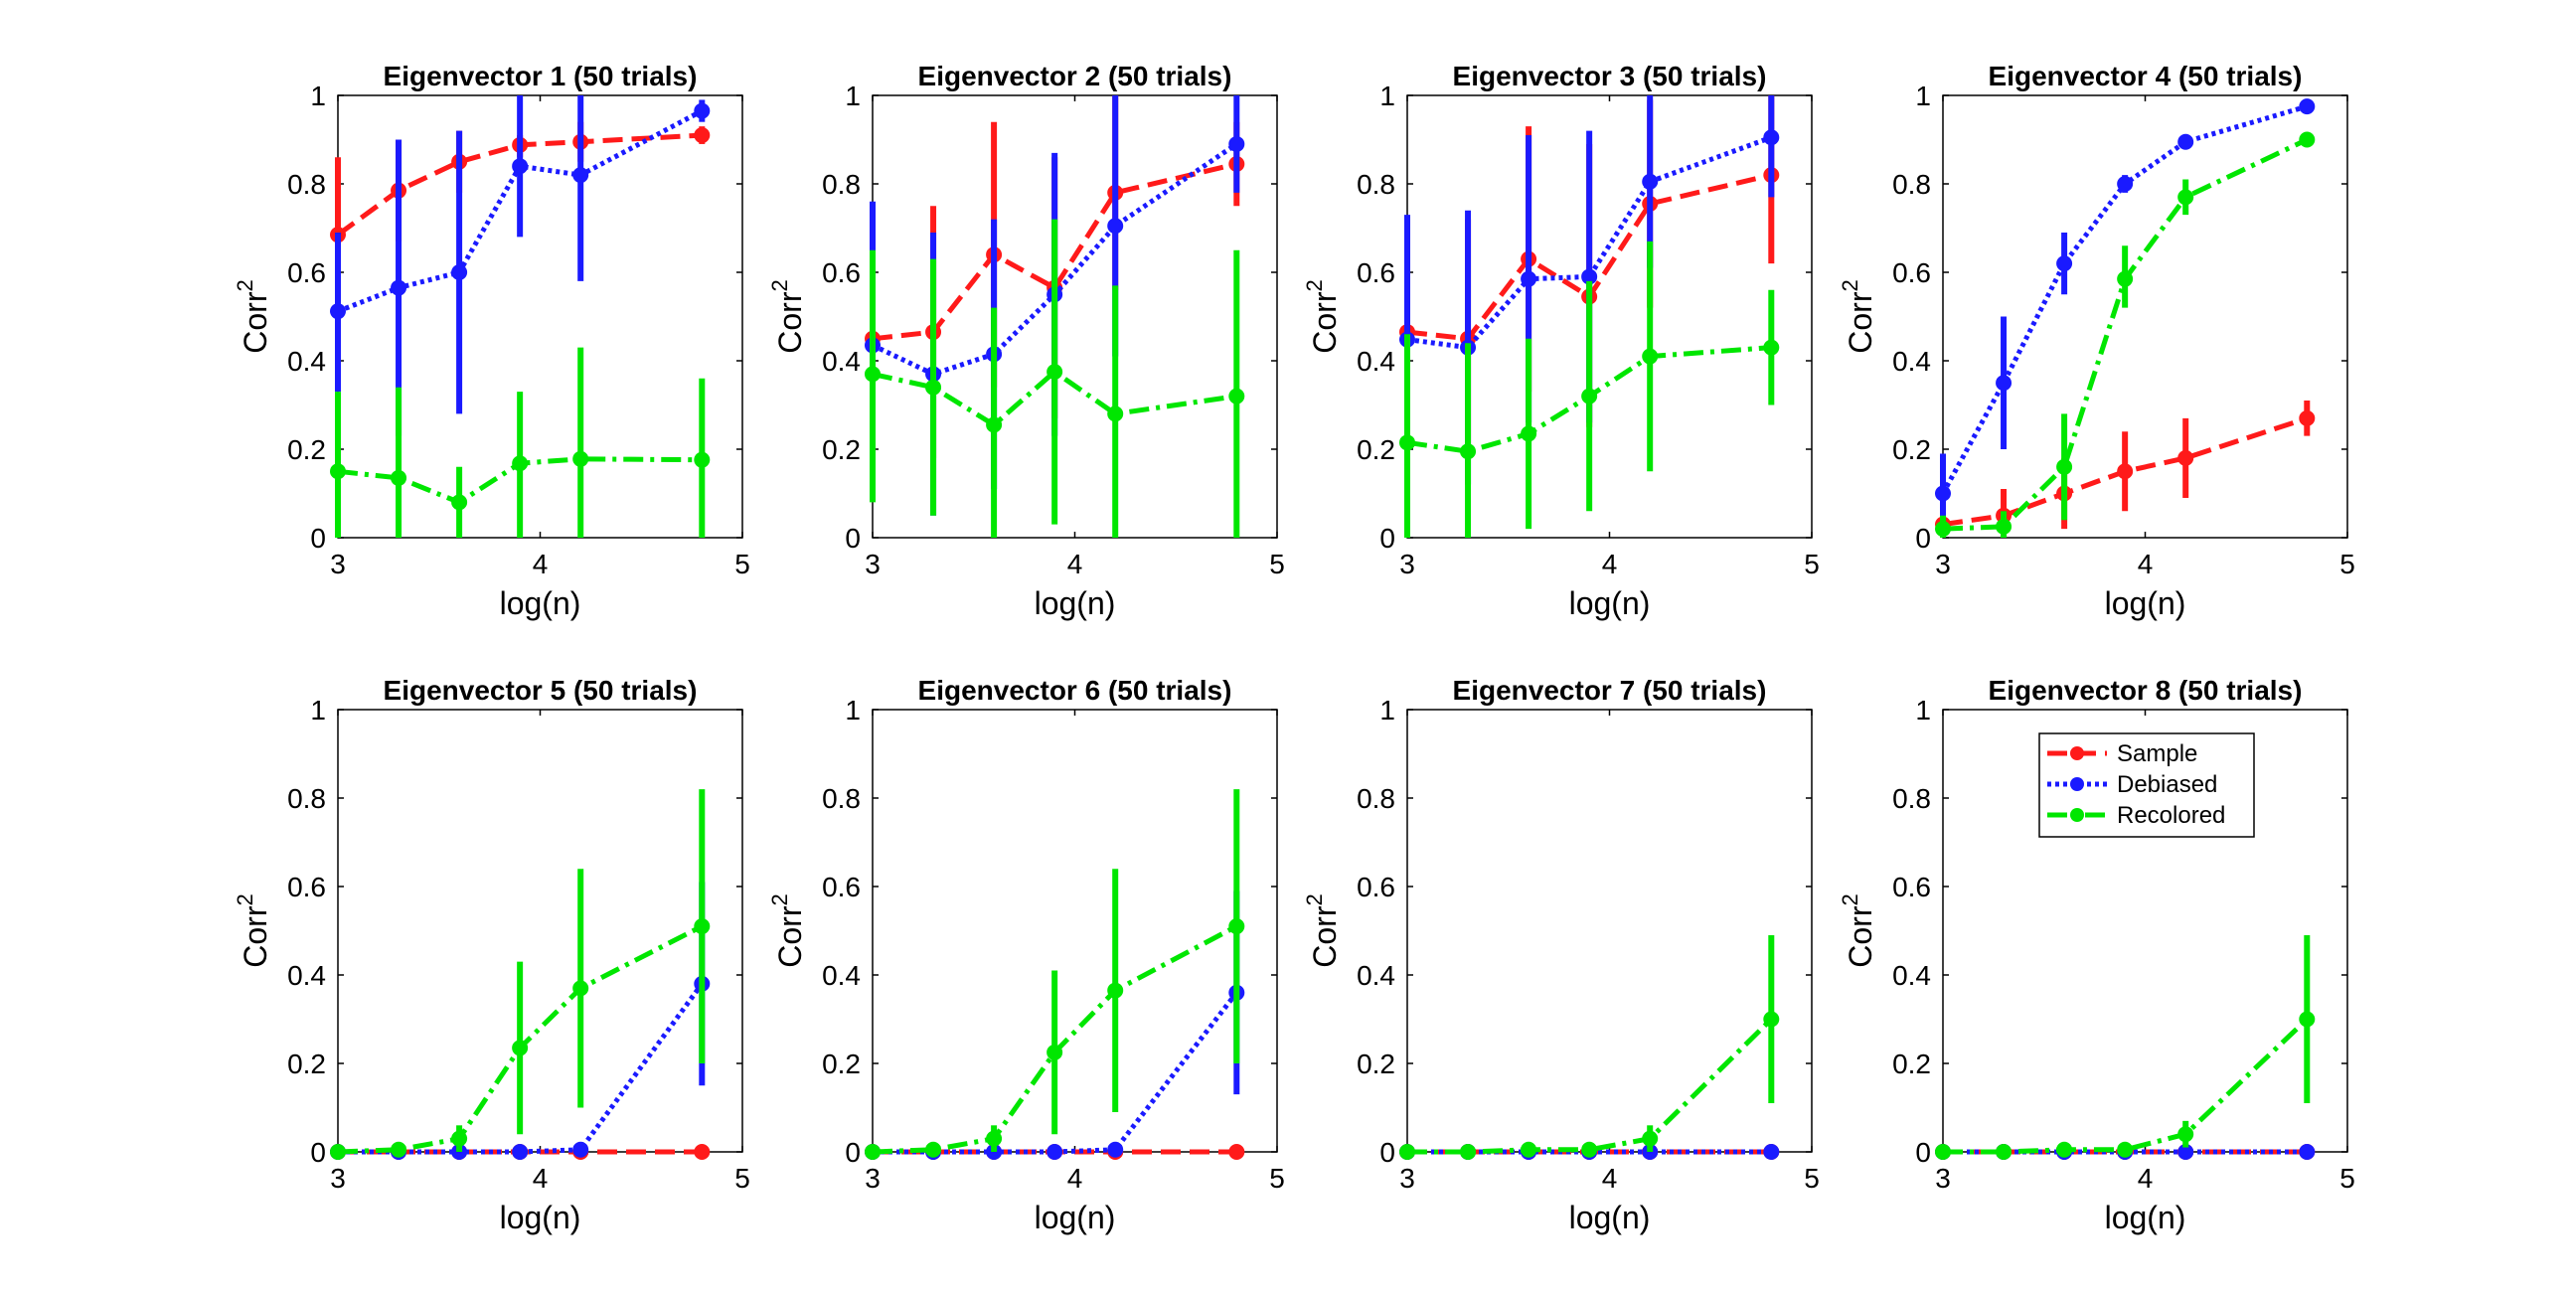  Describe the element at coordinates (519, 185) in the screenshot. I see `series-line-sample` at that location.